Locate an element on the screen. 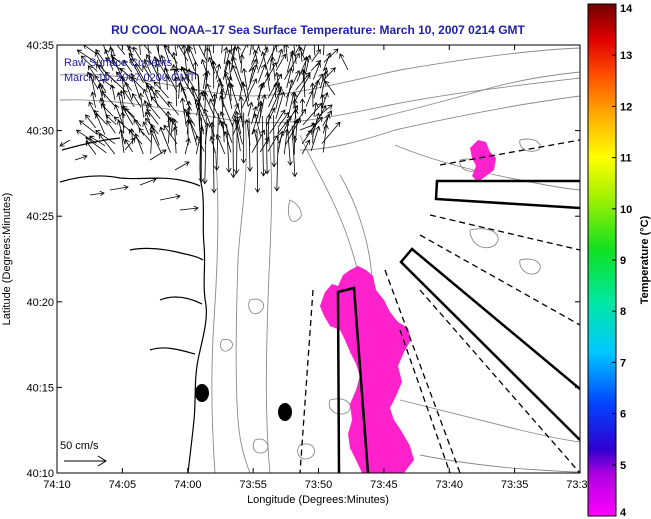 This screenshot has width=651, height=519. x-tick-label: 74:00 is located at coordinates (188, 485).